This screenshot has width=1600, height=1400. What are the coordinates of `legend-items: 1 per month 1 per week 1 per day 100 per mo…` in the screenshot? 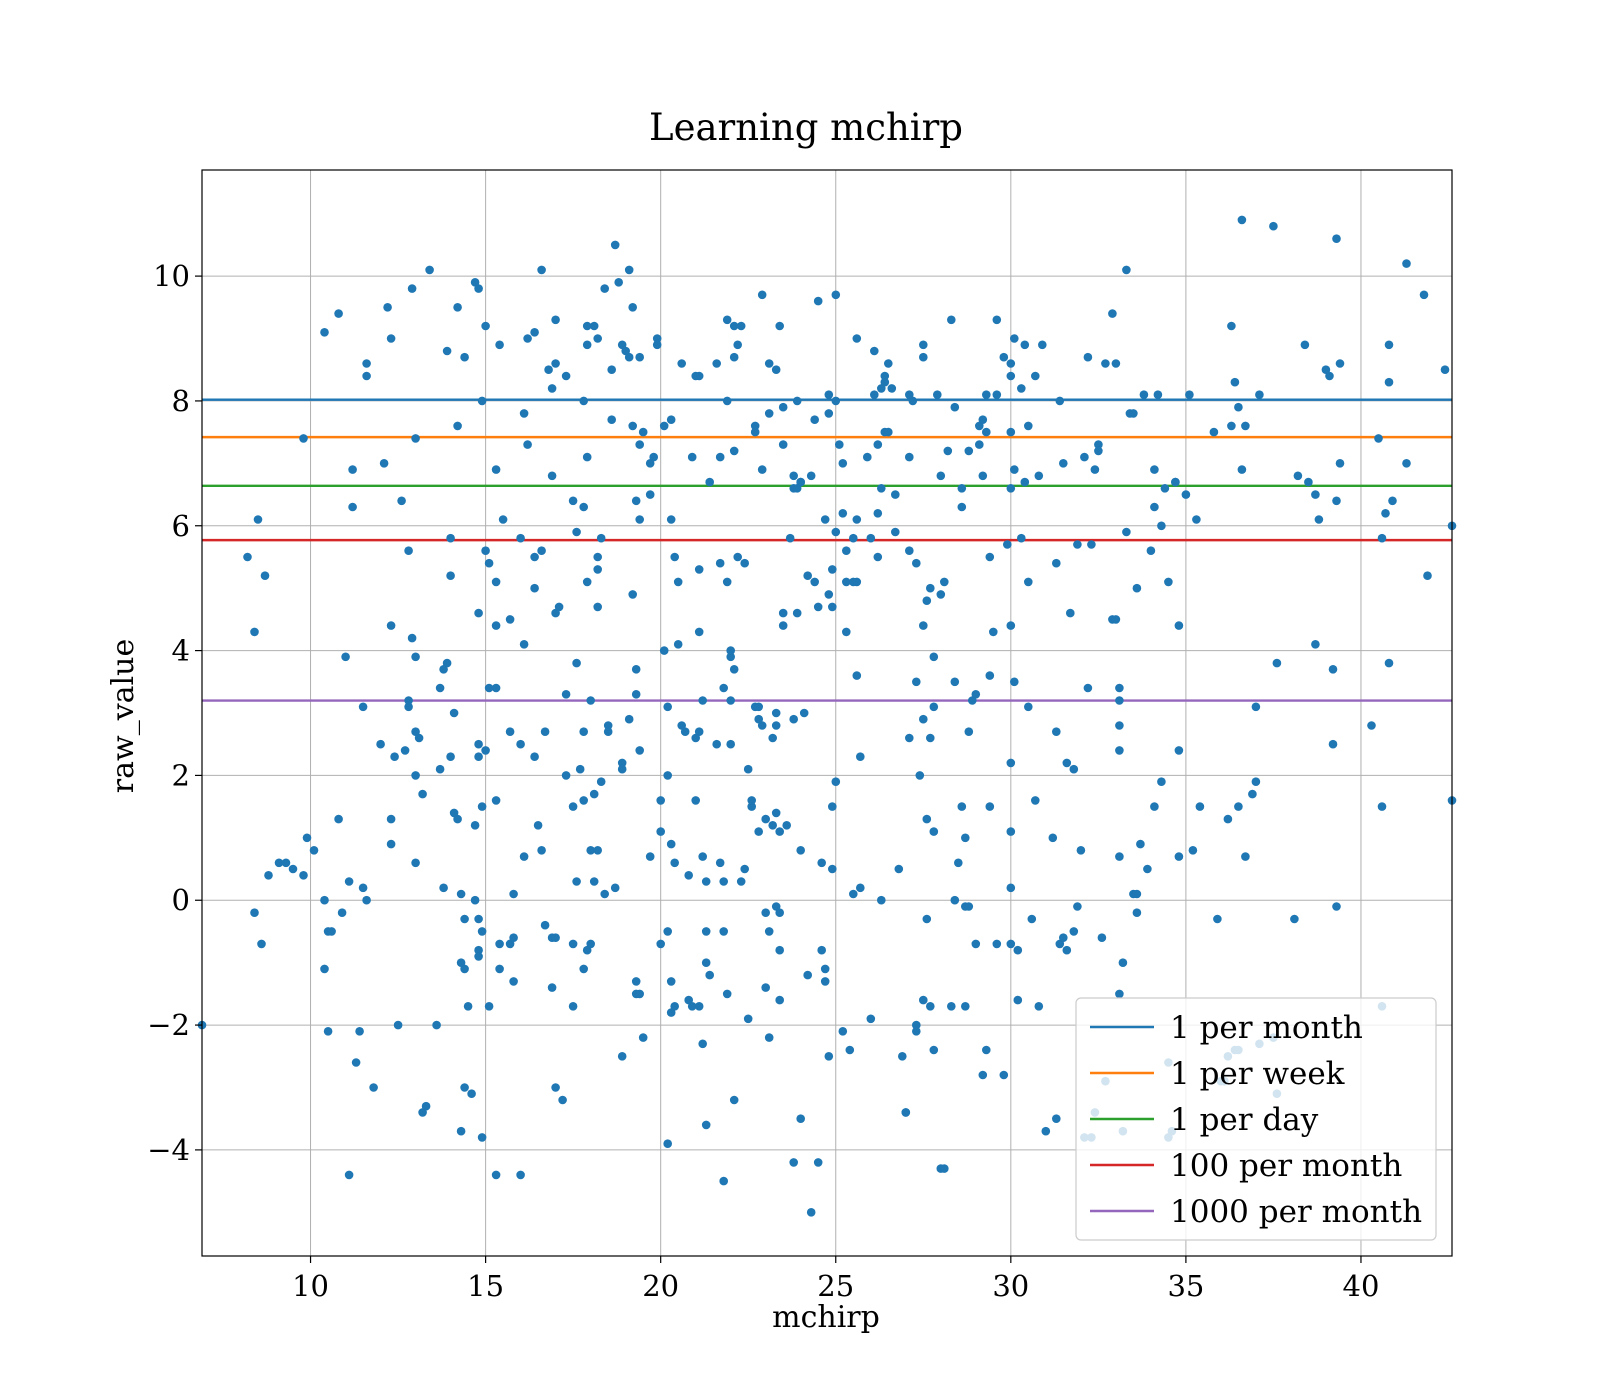 It's located at (1256, 1120).